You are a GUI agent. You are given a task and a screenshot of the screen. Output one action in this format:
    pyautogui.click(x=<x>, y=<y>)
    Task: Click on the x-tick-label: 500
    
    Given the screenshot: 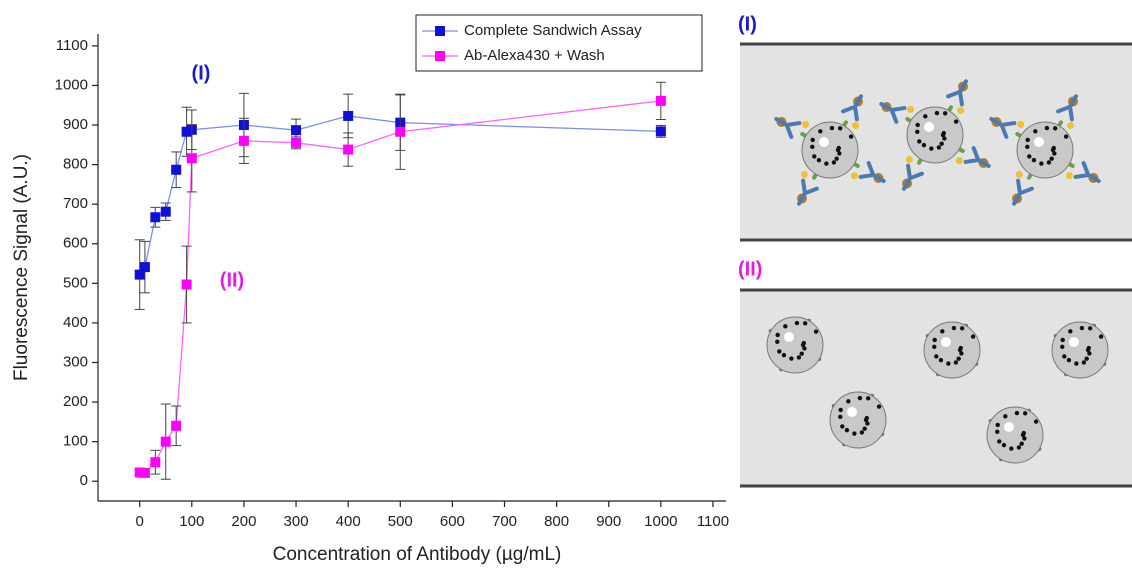 What is the action you would take?
    pyautogui.click(x=400, y=521)
    